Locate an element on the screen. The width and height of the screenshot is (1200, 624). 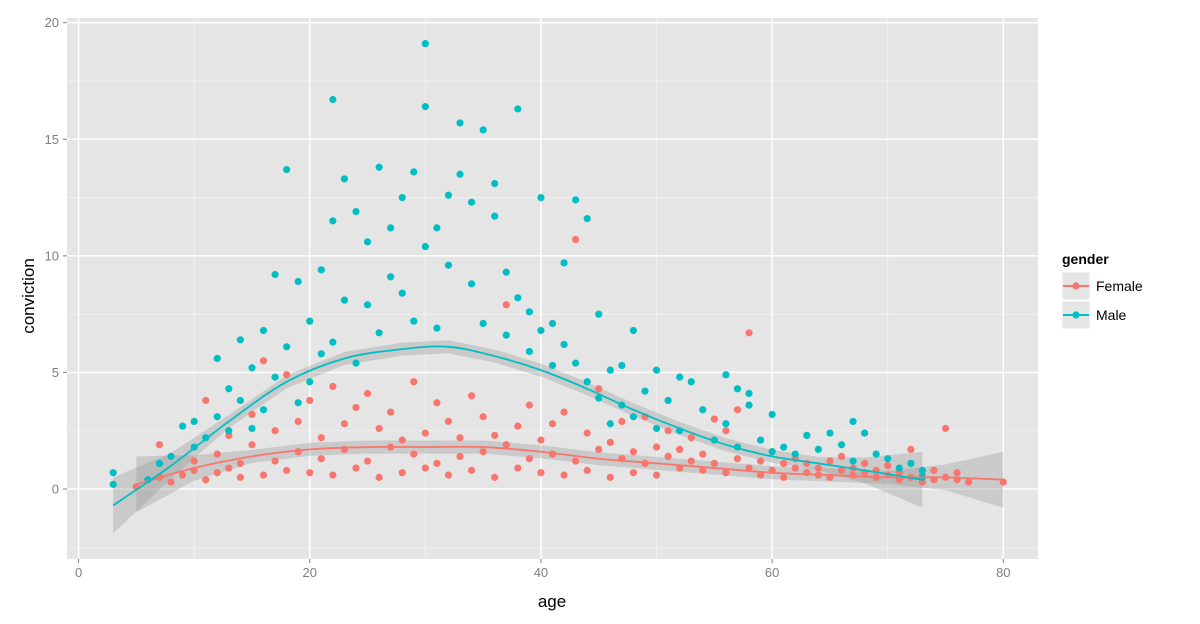
x-axis-title: age is located at coordinates (552, 601).